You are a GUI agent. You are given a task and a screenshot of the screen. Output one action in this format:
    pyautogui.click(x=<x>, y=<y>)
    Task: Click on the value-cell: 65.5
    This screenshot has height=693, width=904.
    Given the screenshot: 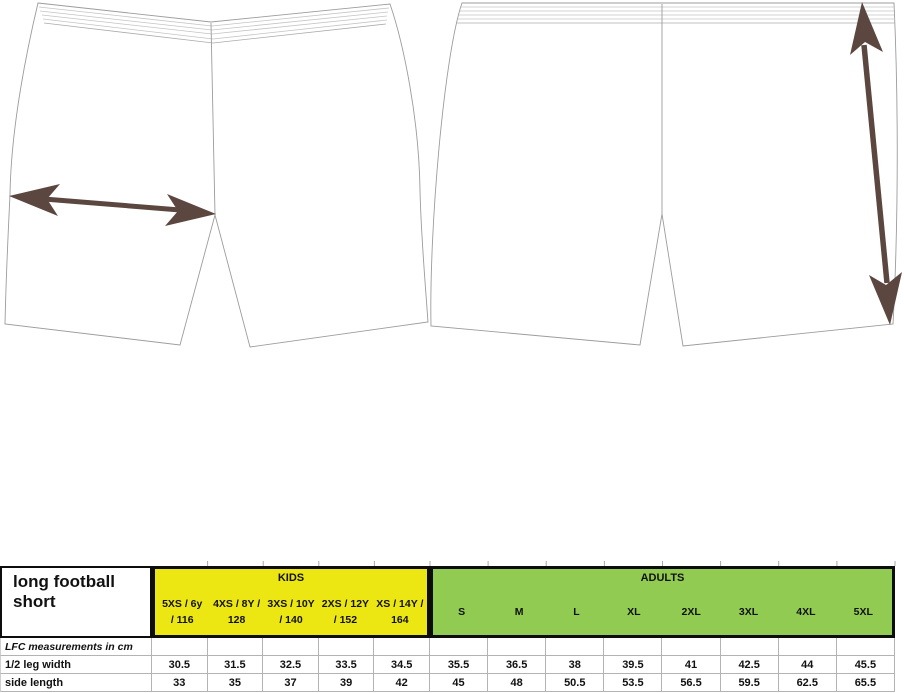 What is the action you would take?
    pyautogui.click(x=865, y=683)
    